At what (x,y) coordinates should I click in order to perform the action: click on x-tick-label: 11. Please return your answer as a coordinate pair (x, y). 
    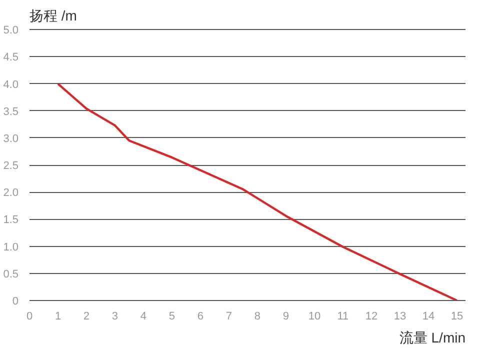
    Looking at the image, I should click on (343, 316).